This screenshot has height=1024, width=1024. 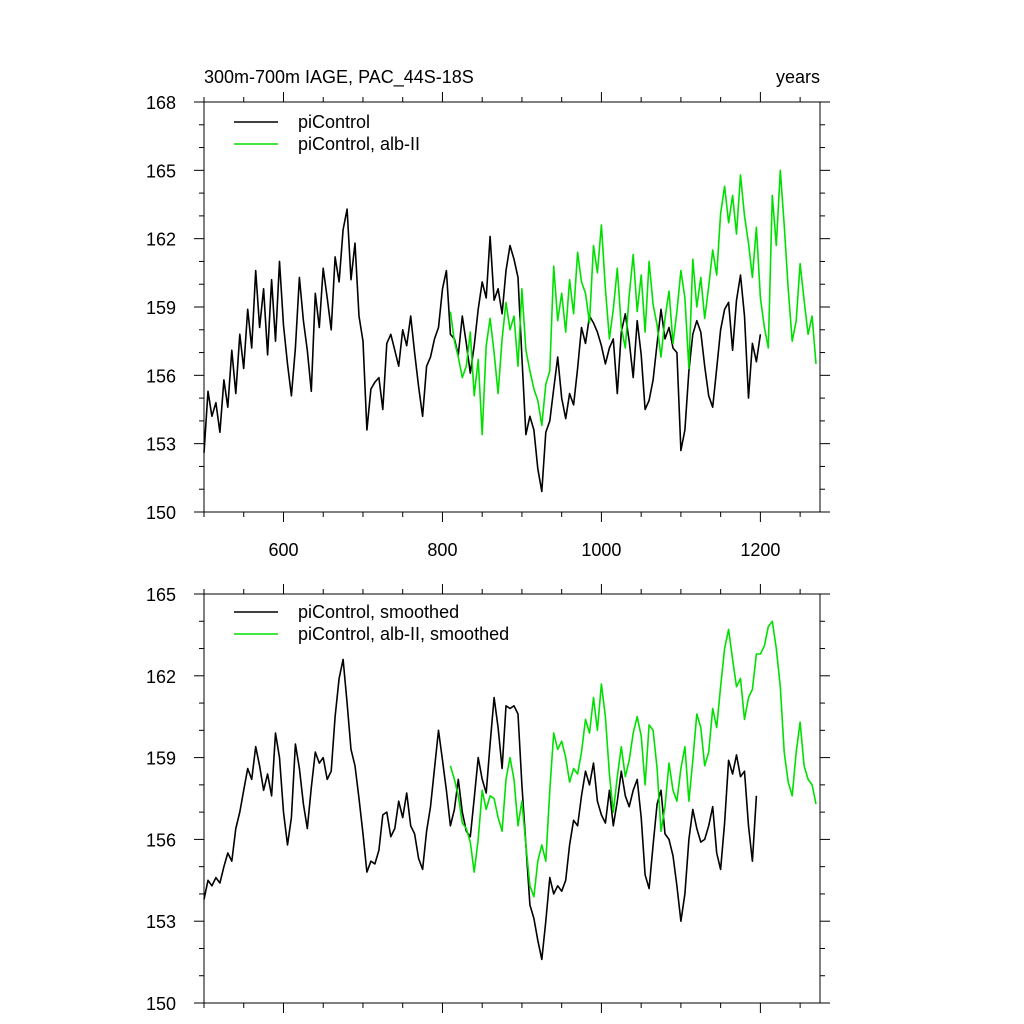 What do you see at coordinates (283, 550) in the screenshot?
I see `x-tick-label: 600` at bounding box center [283, 550].